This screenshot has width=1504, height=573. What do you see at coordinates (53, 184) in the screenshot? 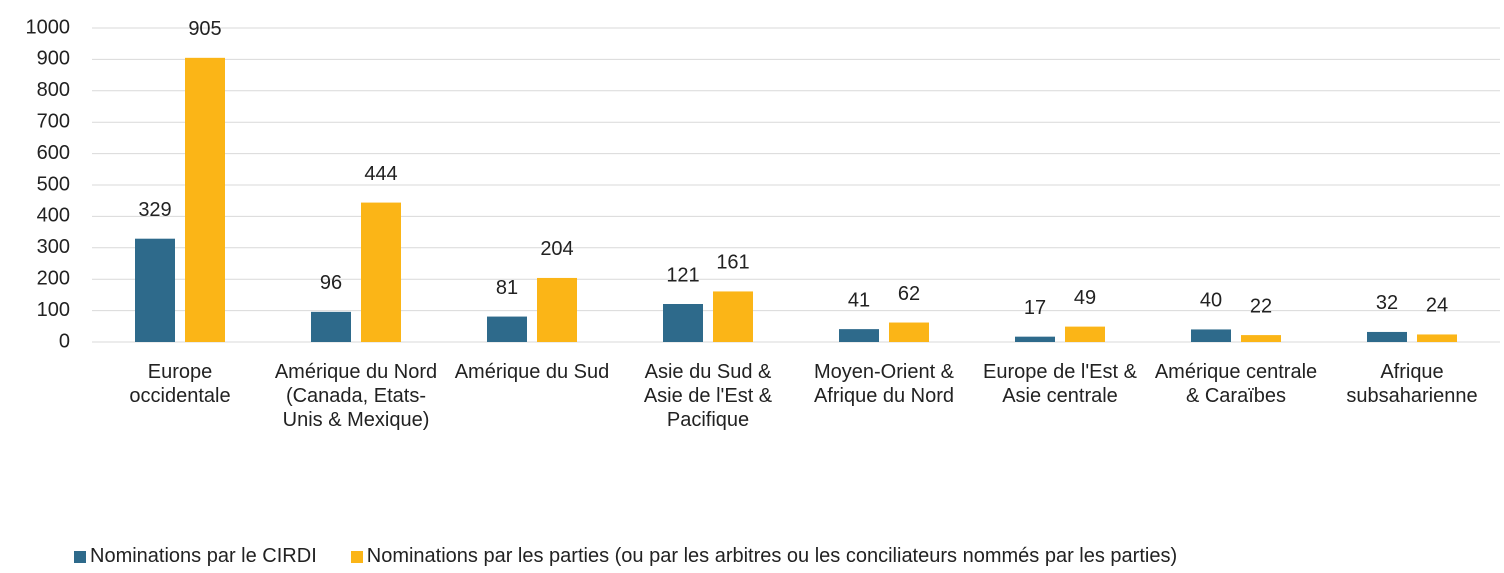
I see `y-tick-label: 500` at bounding box center [53, 184].